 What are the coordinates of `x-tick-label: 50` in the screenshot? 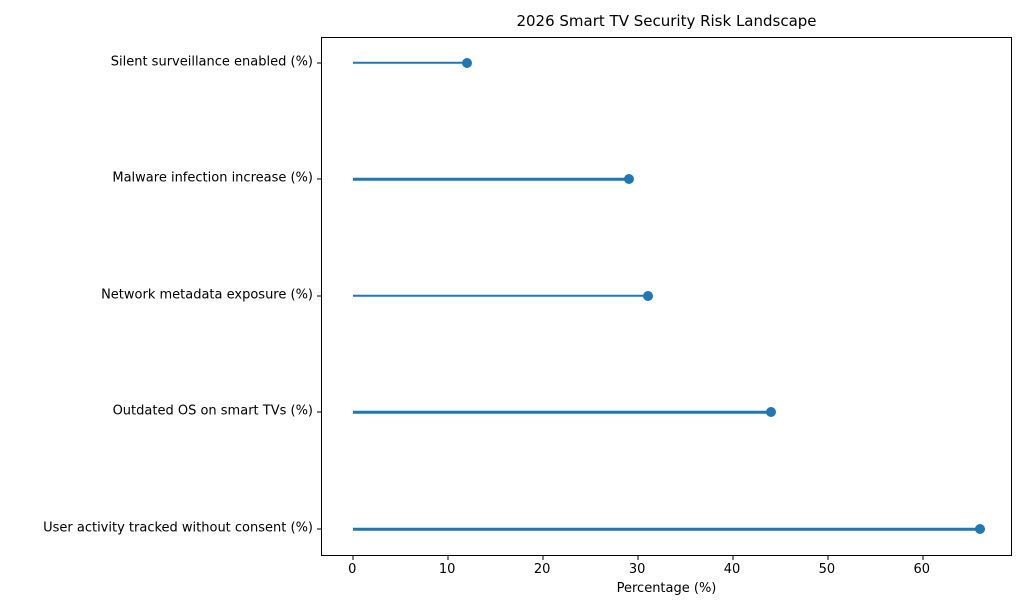 It's located at (827, 569).